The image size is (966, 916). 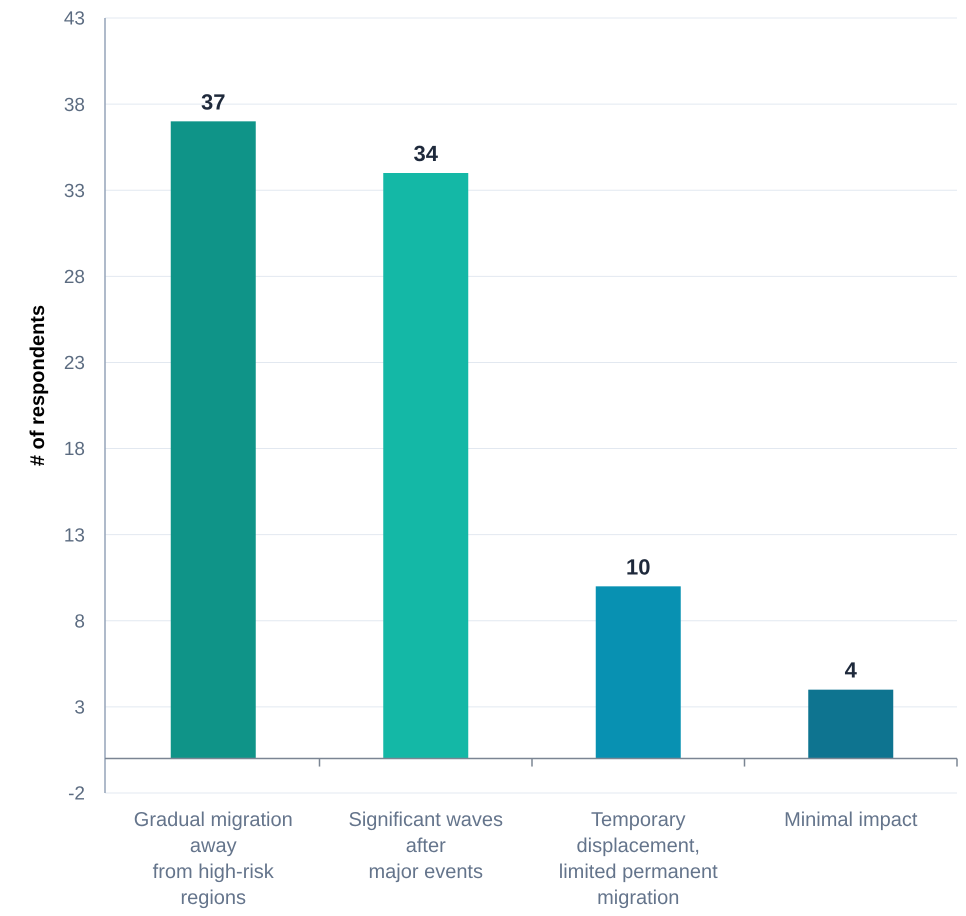 What do you see at coordinates (638, 859) in the screenshot?
I see `x-tick-label: Temporary displacement, limited permanent migration` at bounding box center [638, 859].